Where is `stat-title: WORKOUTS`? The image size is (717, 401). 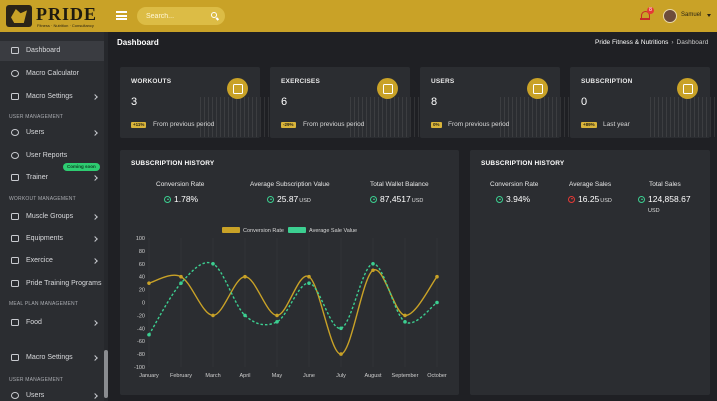 stat-title: WORKOUTS is located at coordinates (151, 81).